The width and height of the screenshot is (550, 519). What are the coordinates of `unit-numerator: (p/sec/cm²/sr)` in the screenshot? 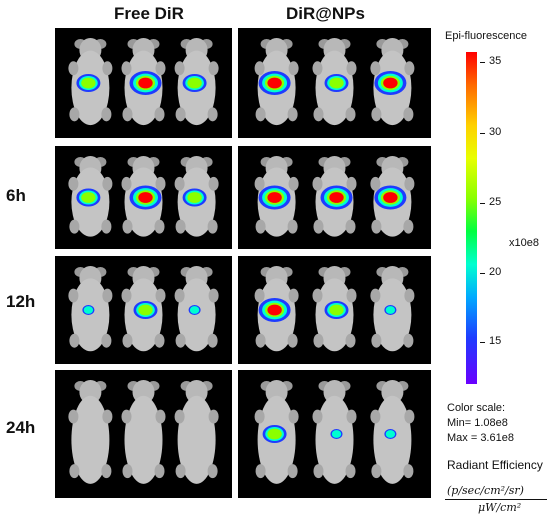 It's located at (485, 490).